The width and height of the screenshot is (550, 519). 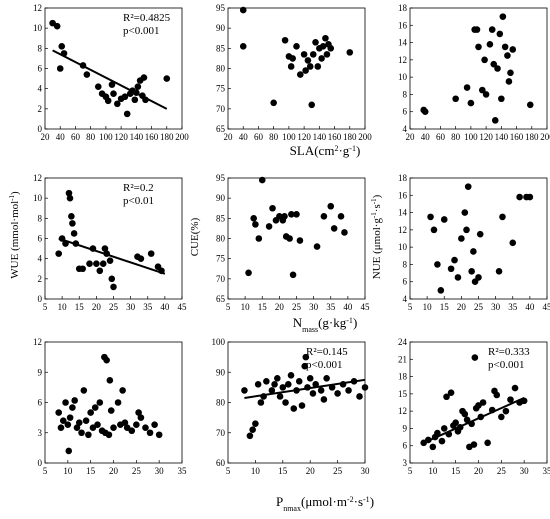 I want to click on x-tick-label: 35, so click(x=546, y=471).